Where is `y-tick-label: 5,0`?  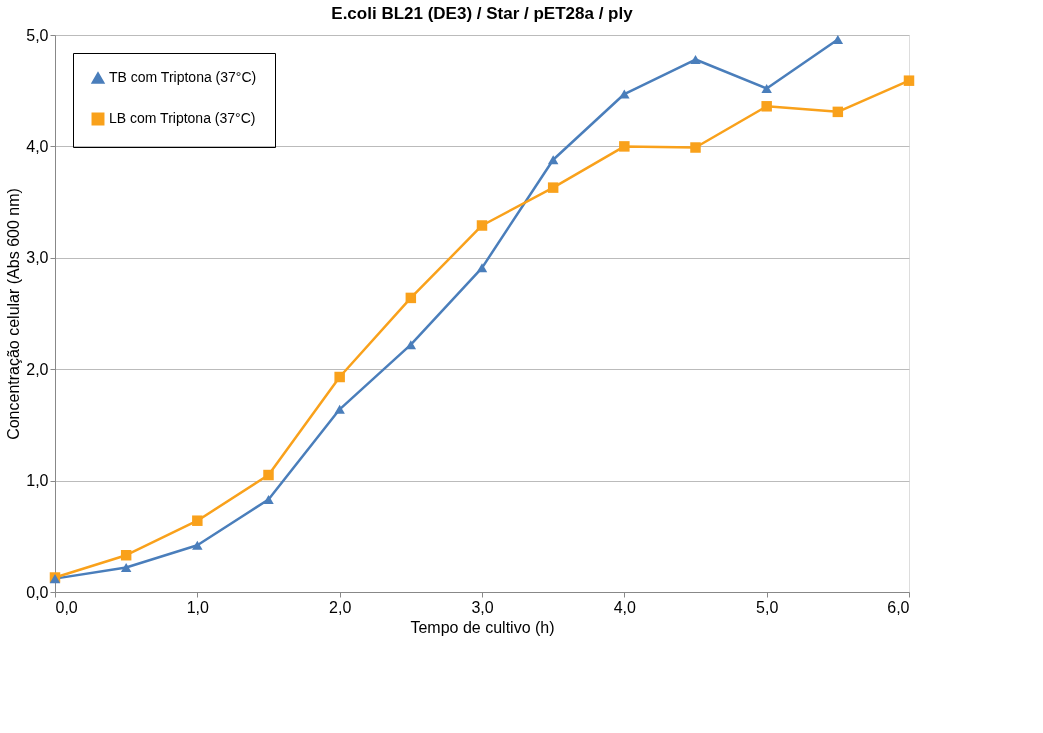
y-tick-label: 5,0 is located at coordinates (37, 35).